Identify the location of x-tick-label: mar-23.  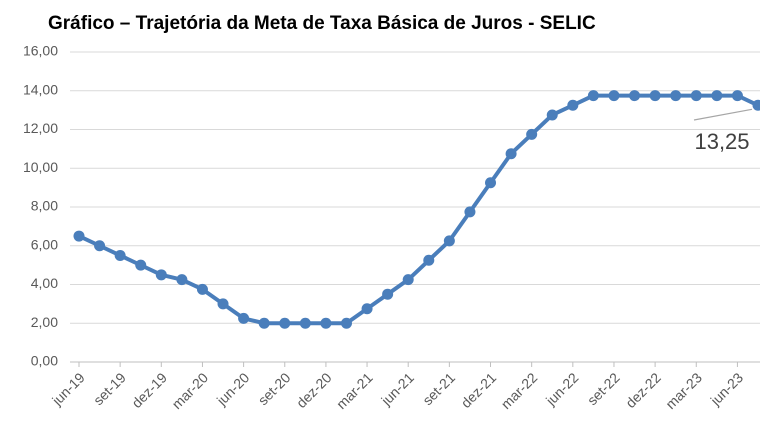
(683, 390).